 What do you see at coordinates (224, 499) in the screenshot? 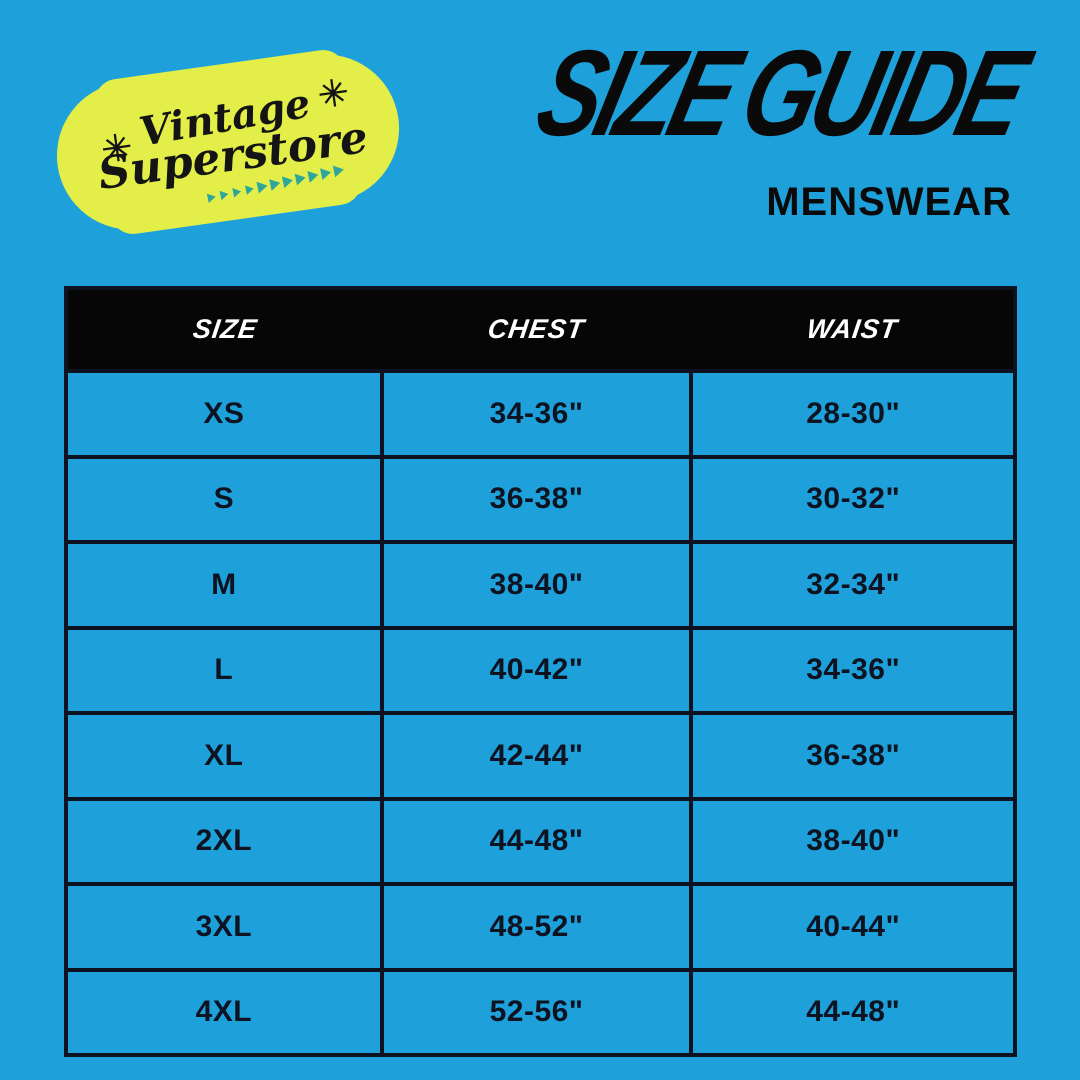
I see `size-cell: S` at bounding box center [224, 499].